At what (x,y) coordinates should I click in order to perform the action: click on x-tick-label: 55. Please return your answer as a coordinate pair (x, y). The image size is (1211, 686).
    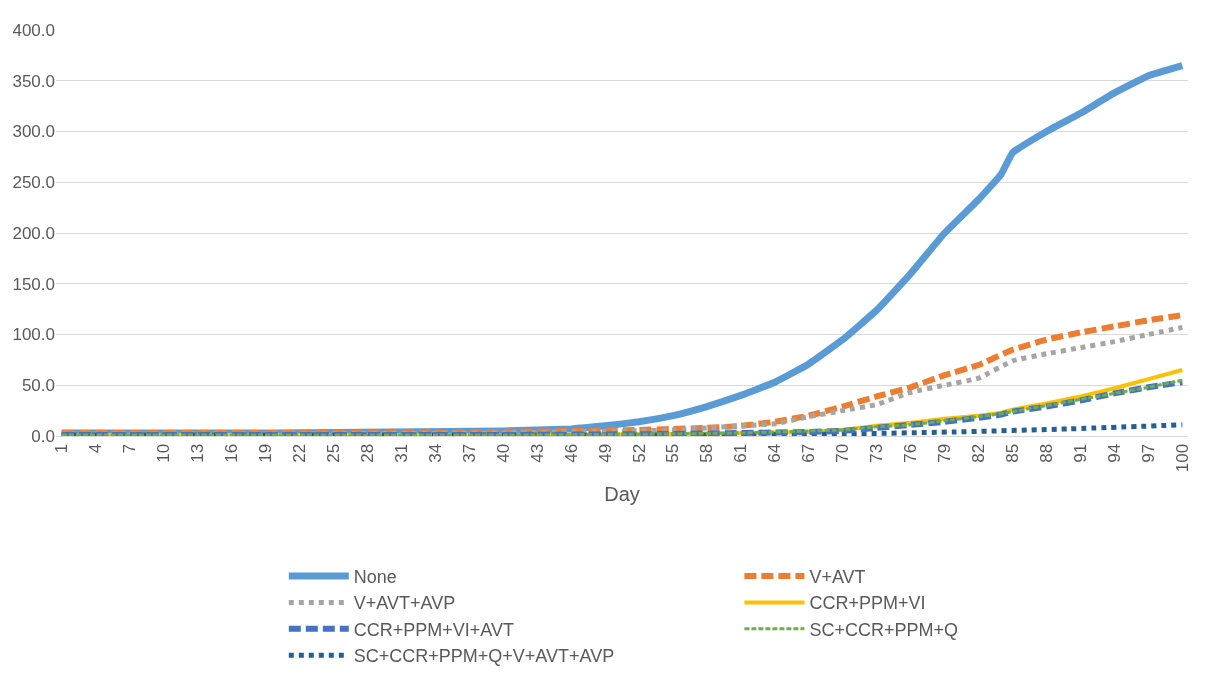
    Looking at the image, I should click on (673, 453).